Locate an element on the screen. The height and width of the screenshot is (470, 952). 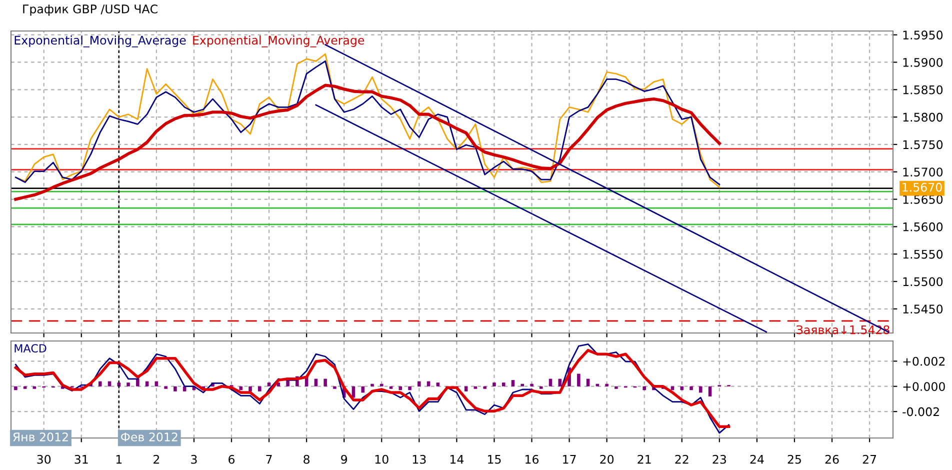
y-tick-label: +0.002 is located at coordinates (924, 361).